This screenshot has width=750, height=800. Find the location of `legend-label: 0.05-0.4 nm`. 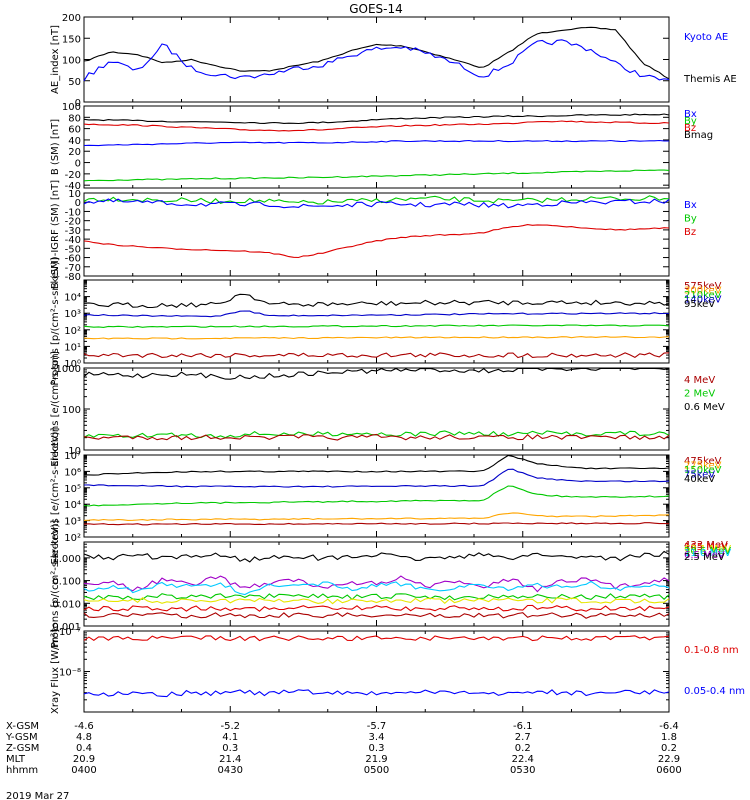

legend-label: 0.05-0.4 nm is located at coordinates (714, 691).